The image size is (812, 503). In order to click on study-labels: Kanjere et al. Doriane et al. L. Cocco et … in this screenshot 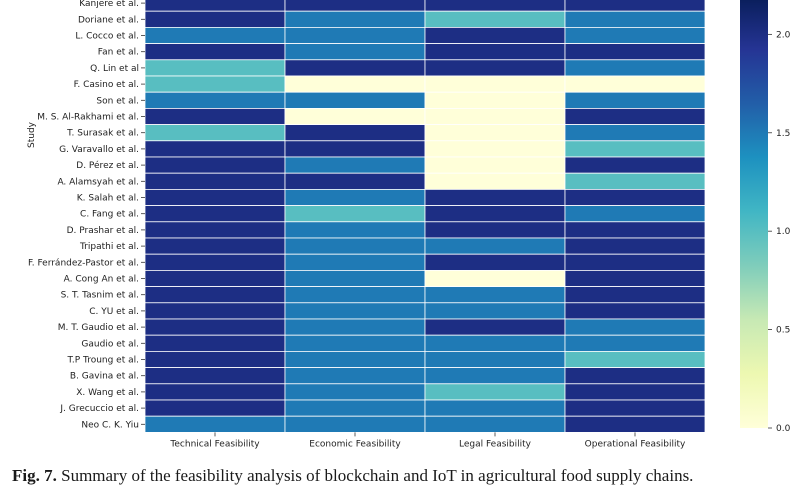, I will do `click(86, 215)`.